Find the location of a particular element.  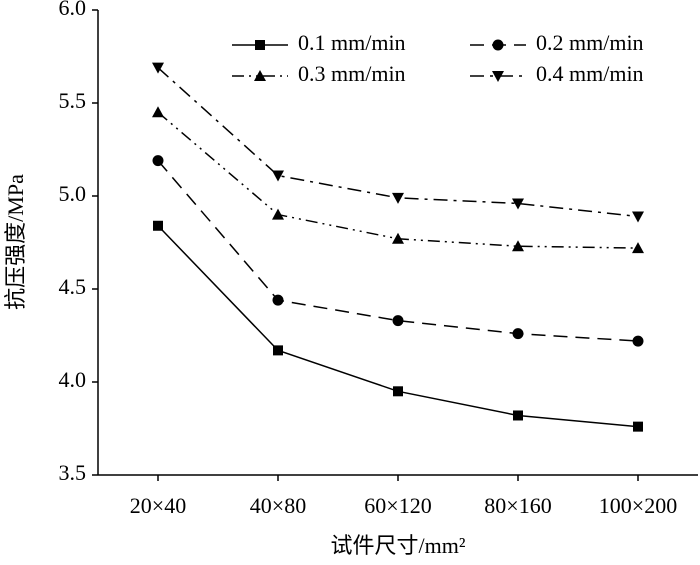

x-tick-label: 60×120 is located at coordinates (397, 505).